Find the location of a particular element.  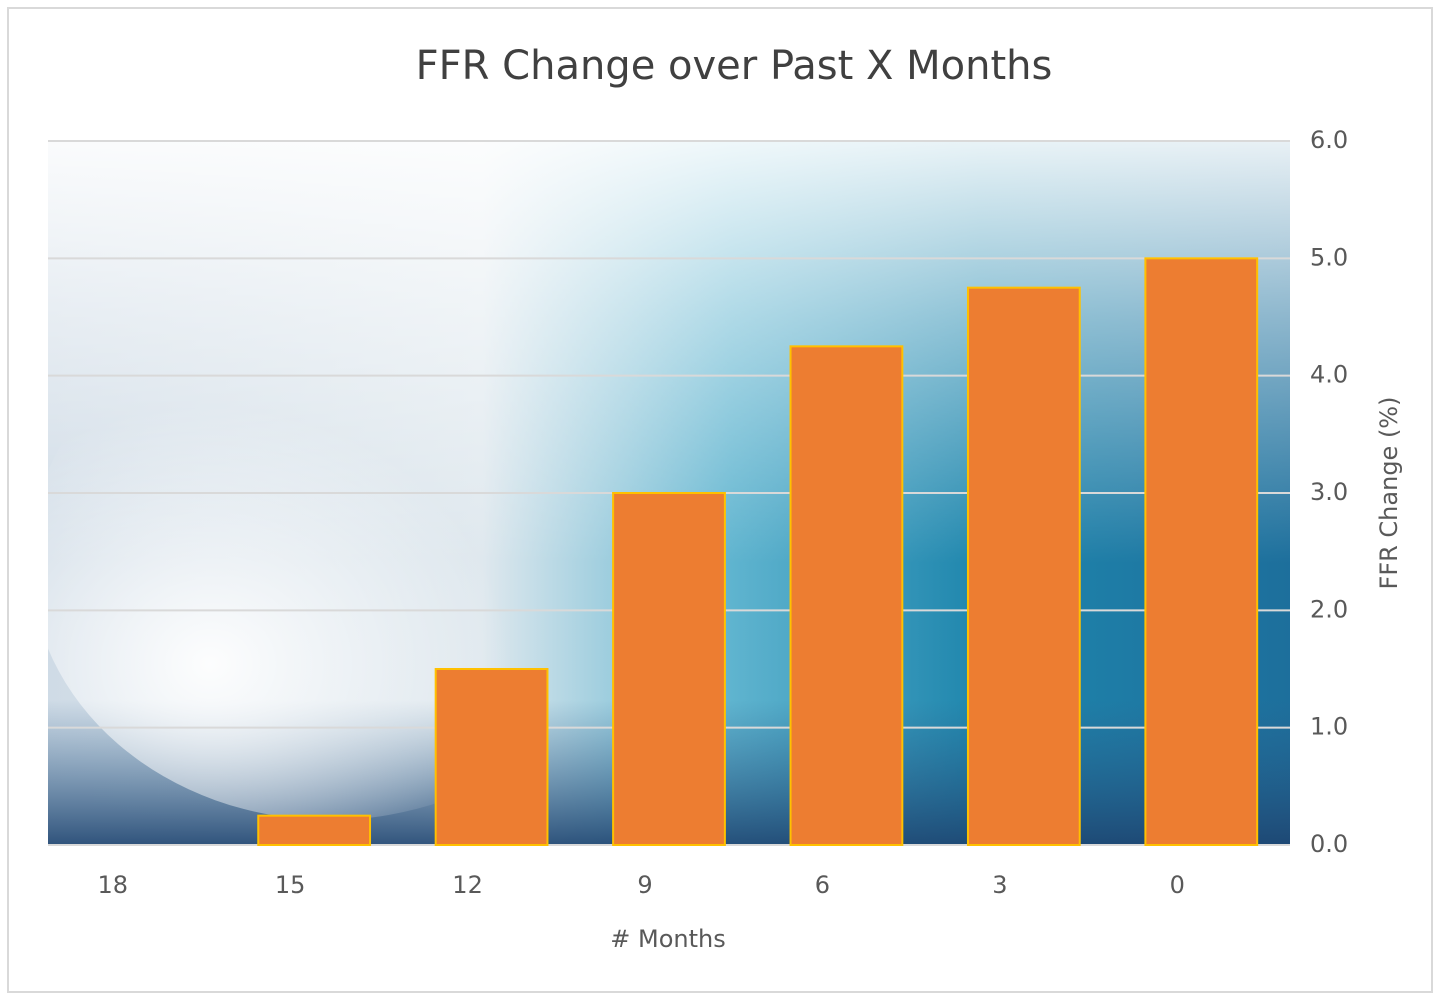

y-axis-title: FFR Change (%) is located at coordinates (1389, 493).